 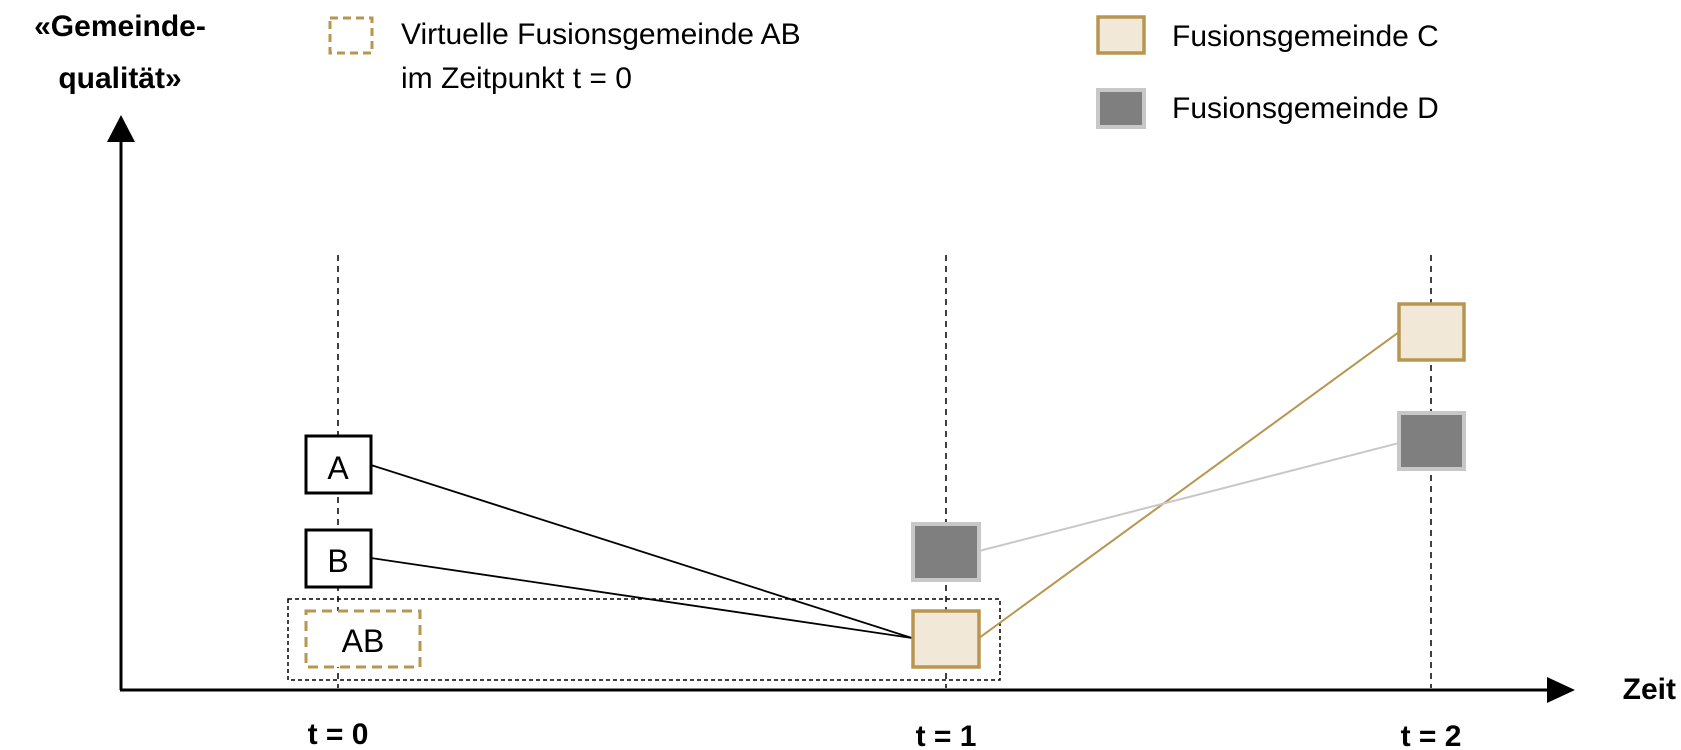 I want to click on line-b-to-c1, so click(x=641, y=598).